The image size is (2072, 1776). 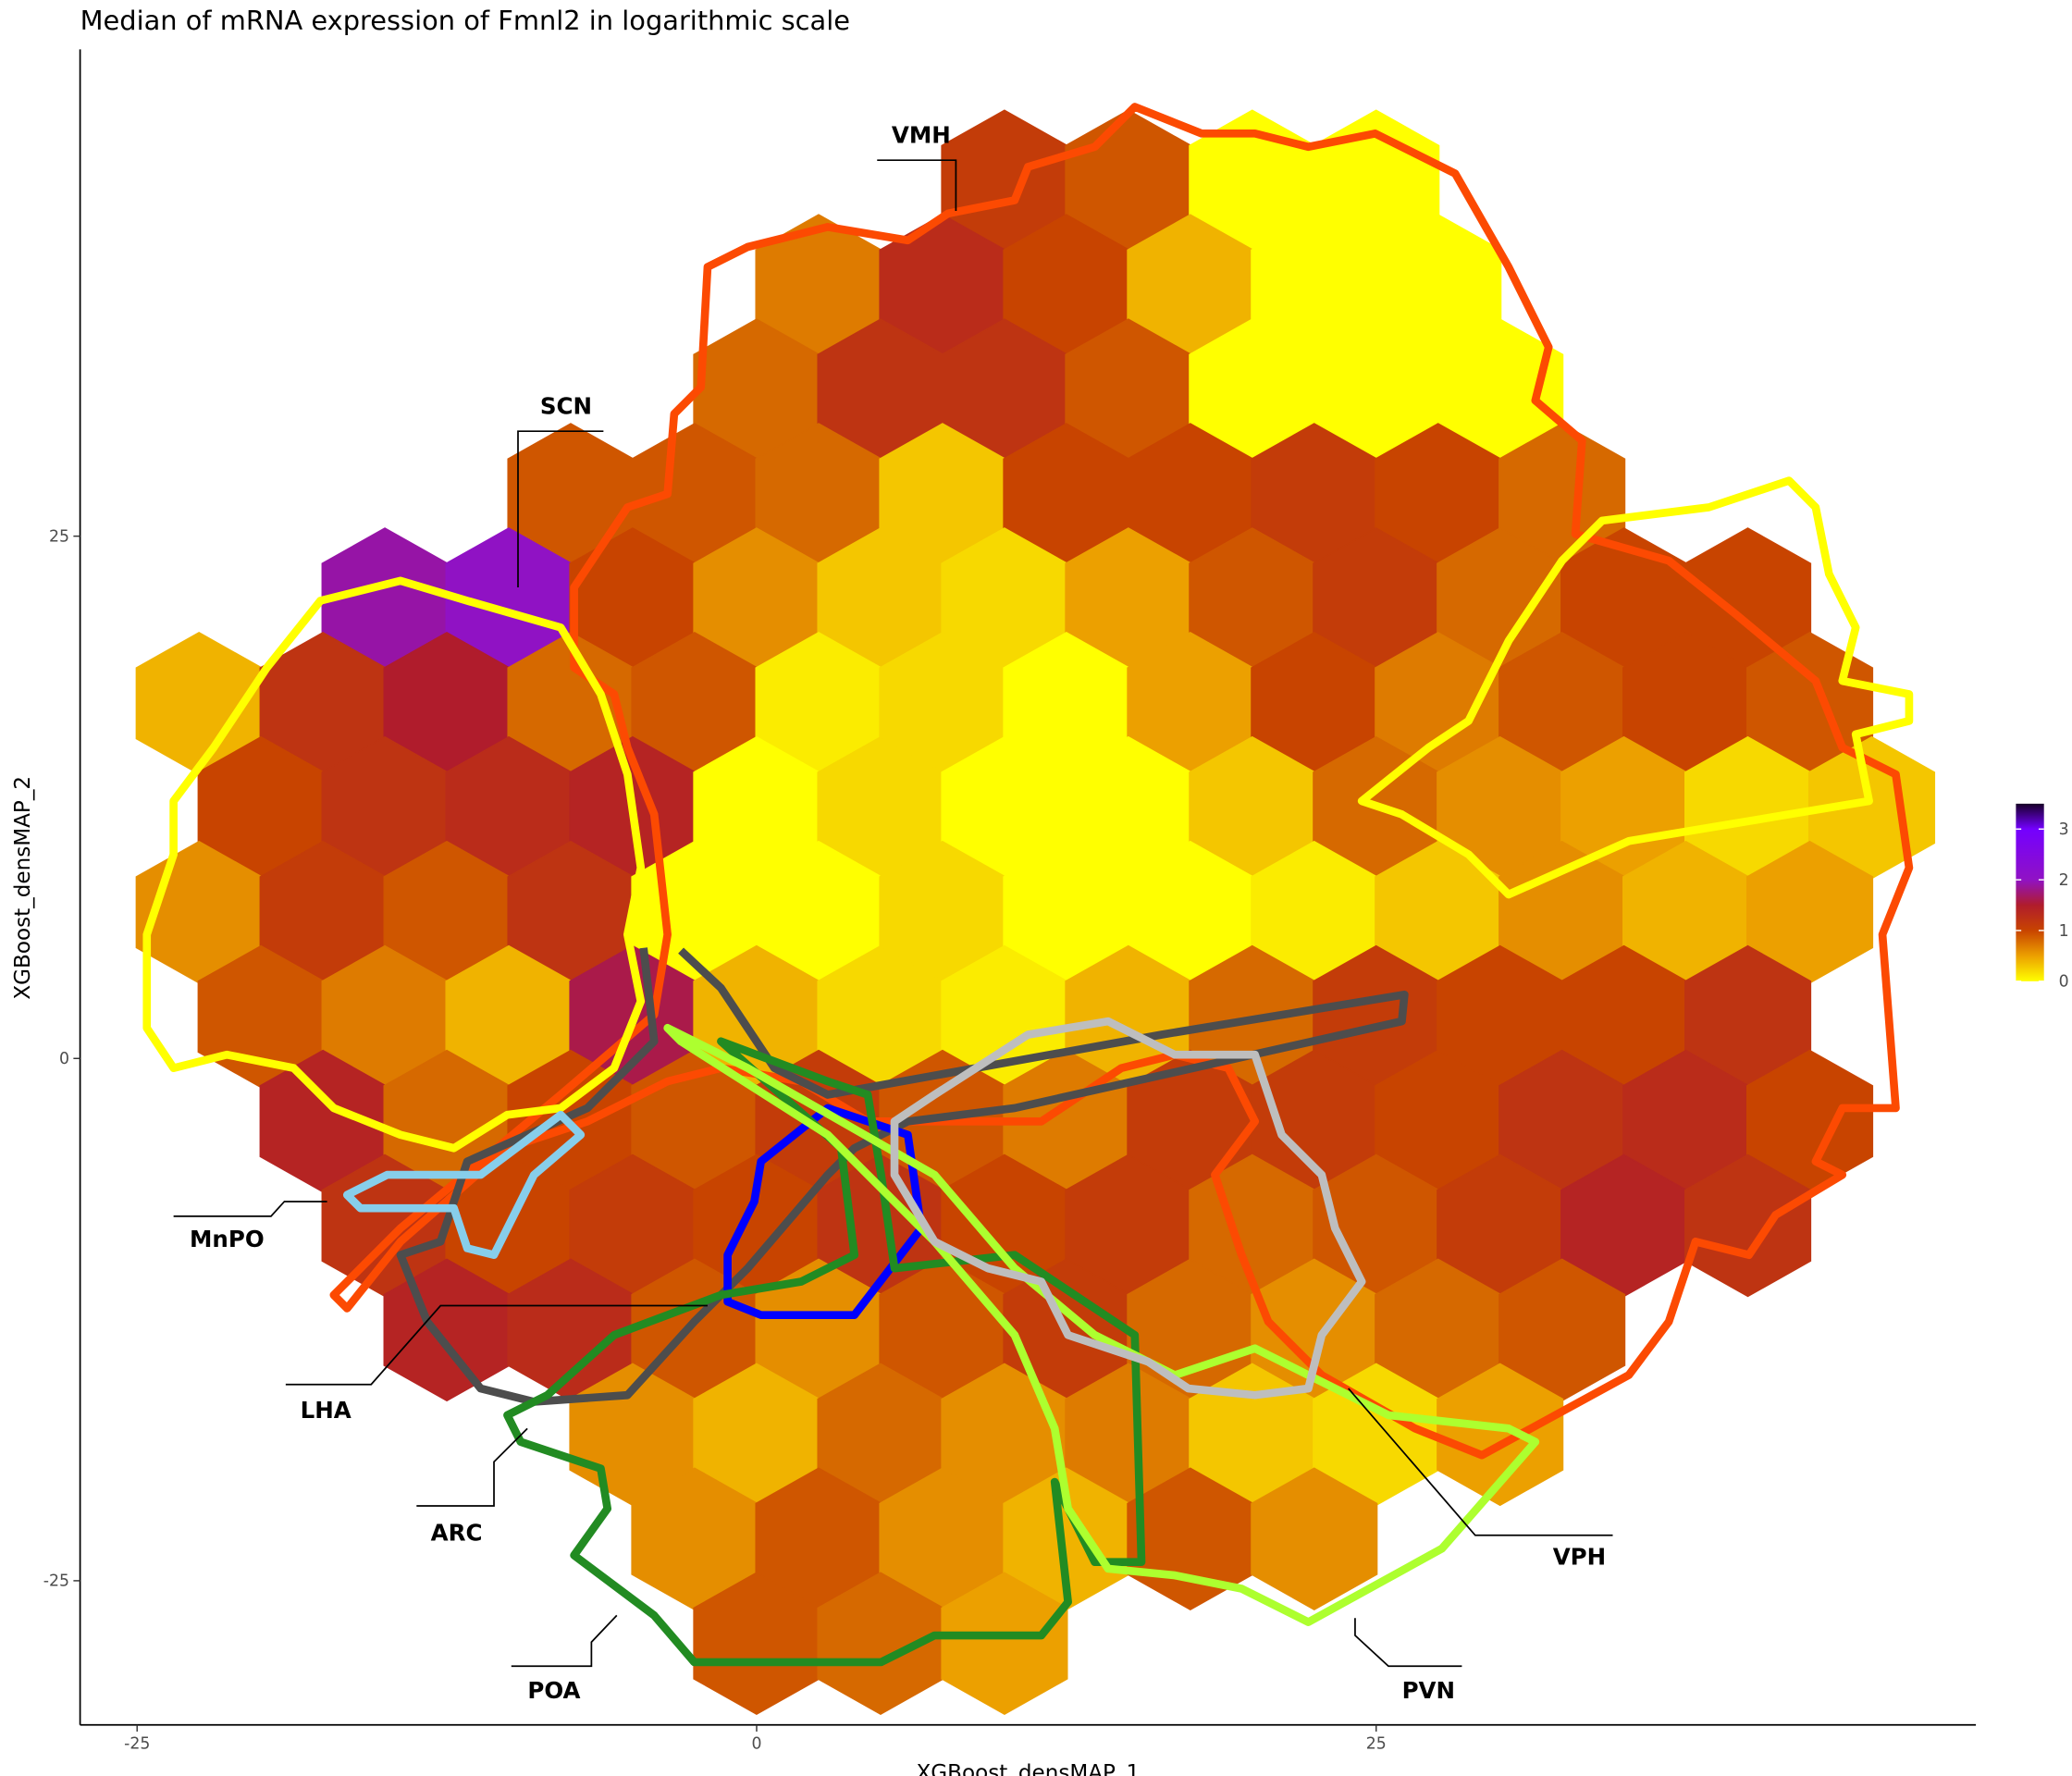 I want to click on region-label: VPH, so click(x=1580, y=1558).